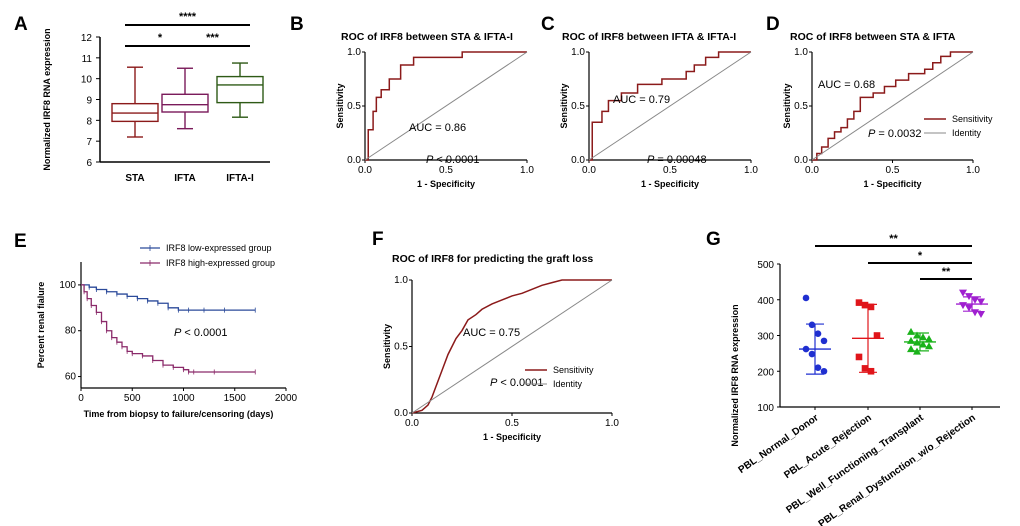 The width and height of the screenshot is (1020, 526). What do you see at coordinates (47, 99) in the screenshot?
I see `y-axis-title: Normalized IRF8 RNA expression` at bounding box center [47, 99].